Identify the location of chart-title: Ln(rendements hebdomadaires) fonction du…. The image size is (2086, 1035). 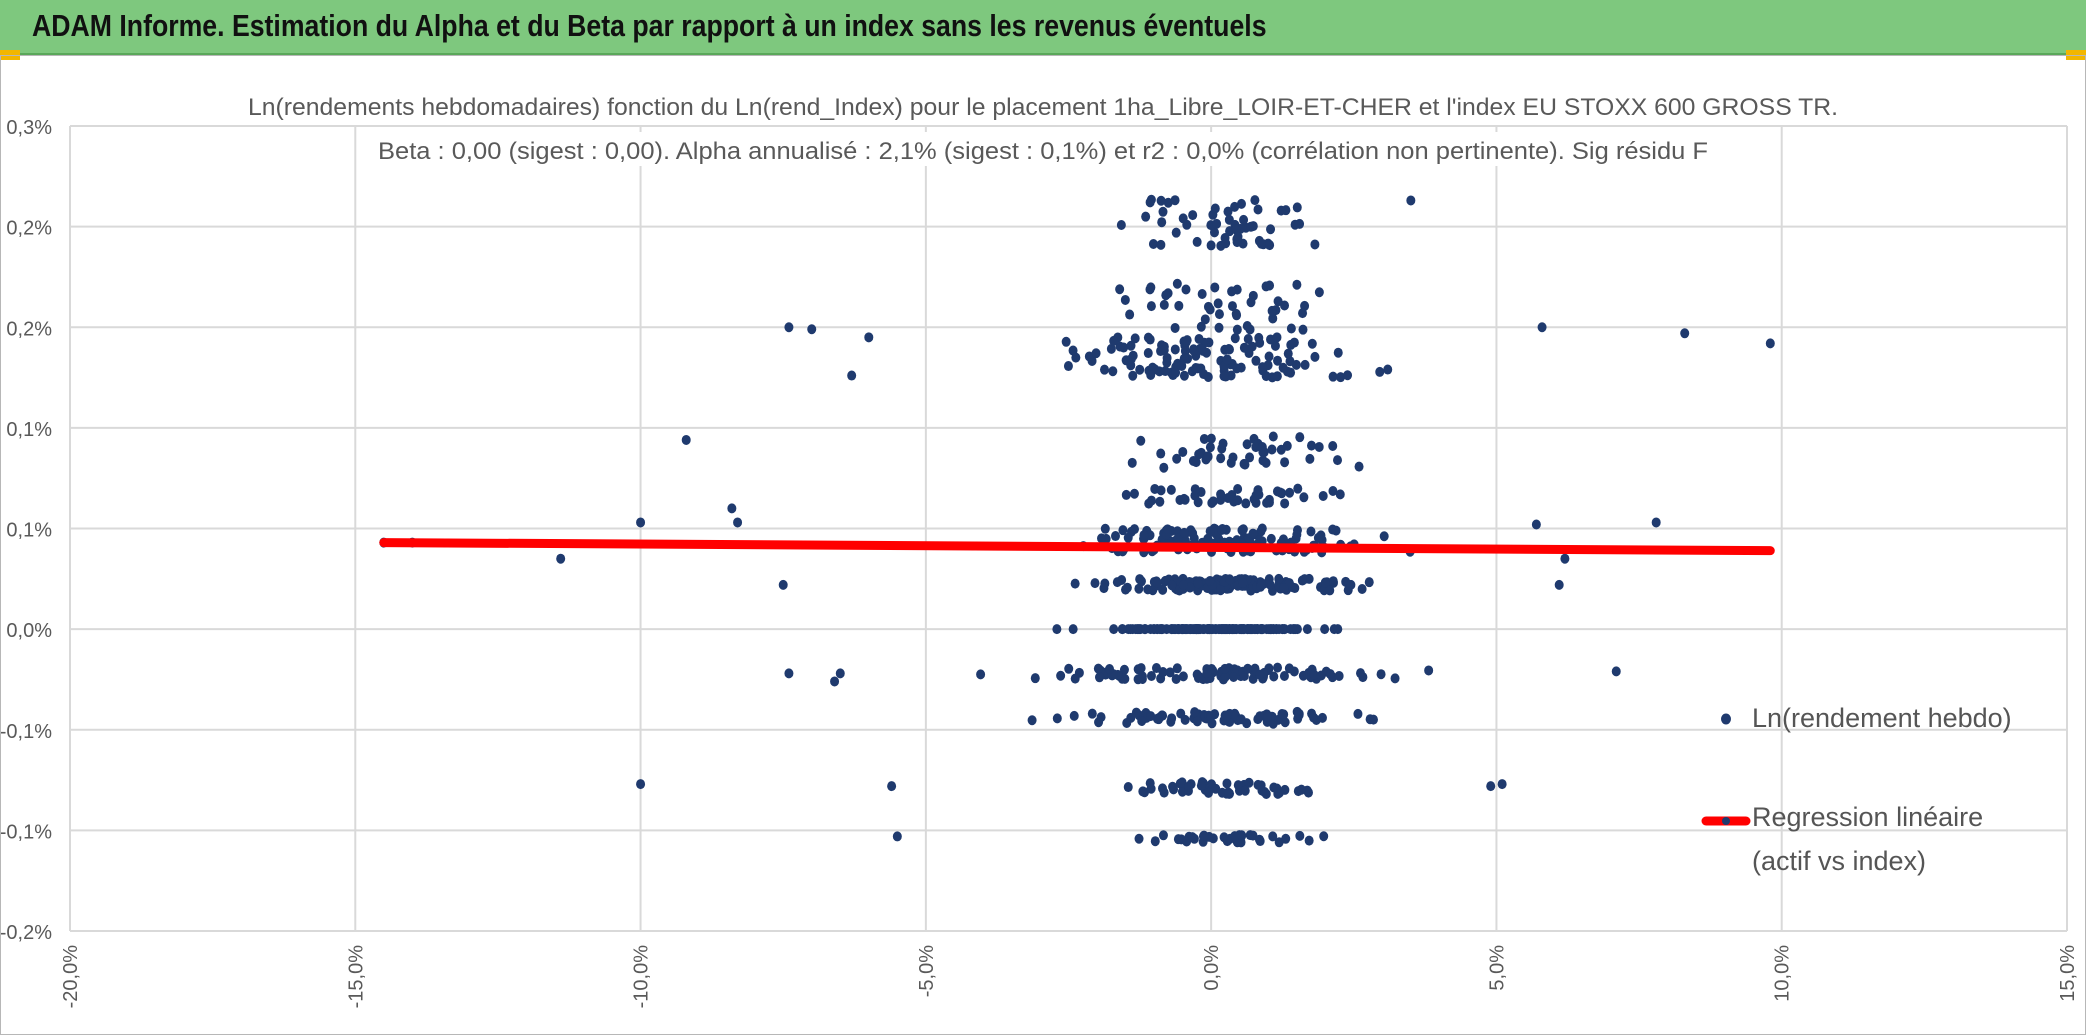
(1043, 107).